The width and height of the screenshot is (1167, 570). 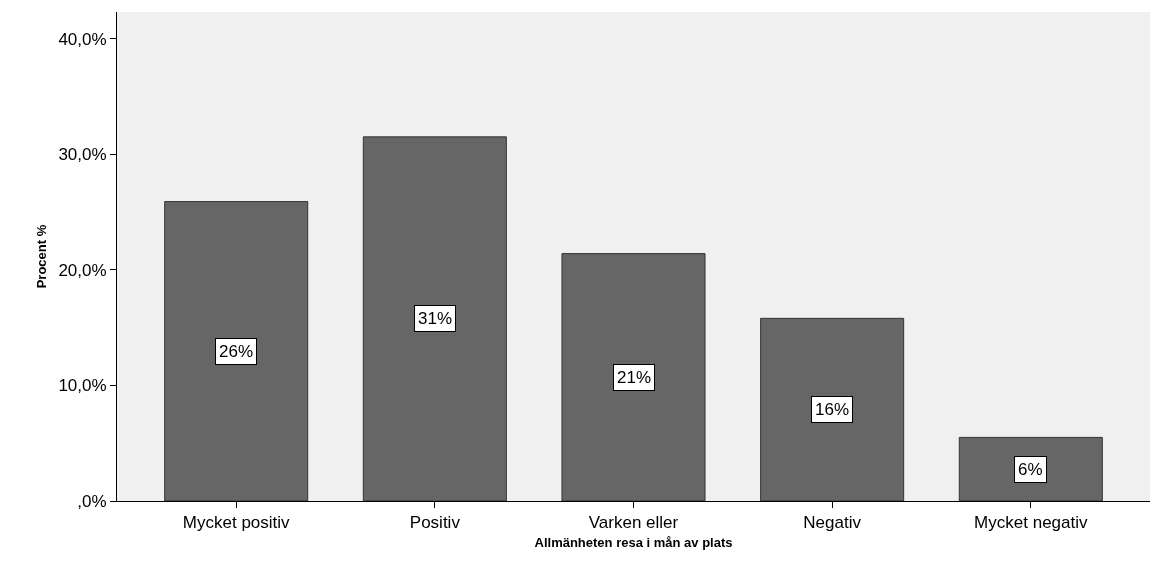 I want to click on y-tick-label: 30,0%, so click(x=82, y=155).